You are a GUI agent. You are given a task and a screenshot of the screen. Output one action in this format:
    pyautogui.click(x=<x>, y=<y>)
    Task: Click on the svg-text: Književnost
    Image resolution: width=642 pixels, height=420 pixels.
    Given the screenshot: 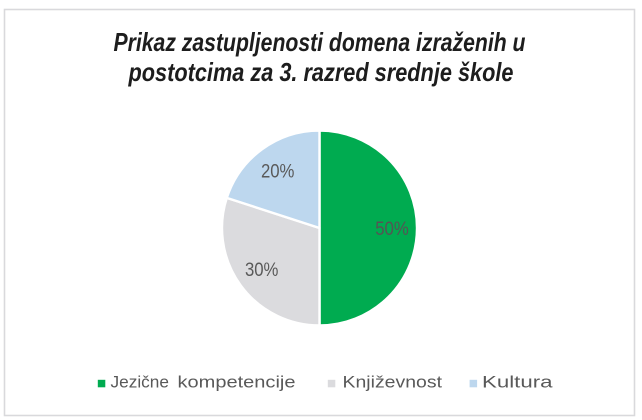 What is the action you would take?
    pyautogui.click(x=393, y=383)
    